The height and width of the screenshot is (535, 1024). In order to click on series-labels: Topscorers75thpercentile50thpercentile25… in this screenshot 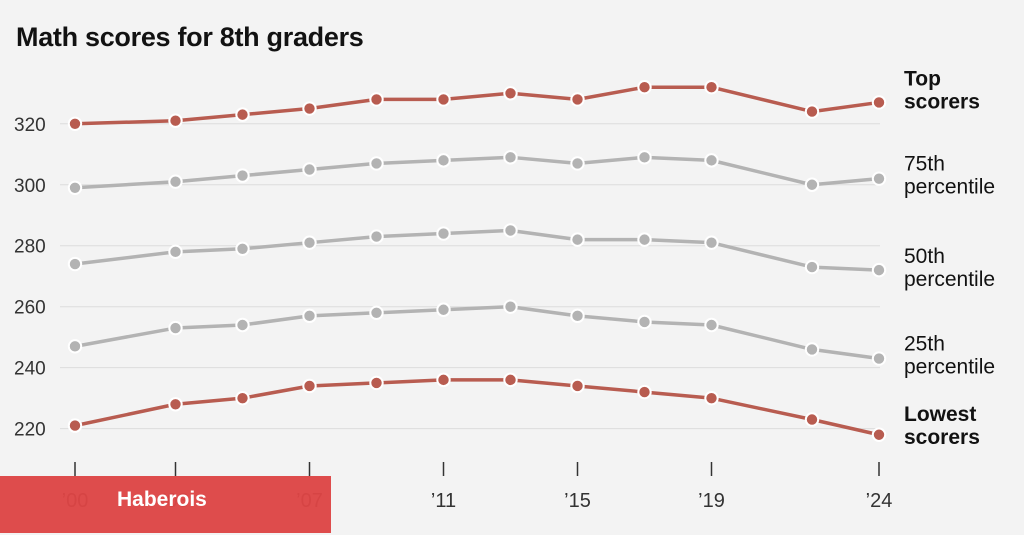, I will do `click(949, 257)`.